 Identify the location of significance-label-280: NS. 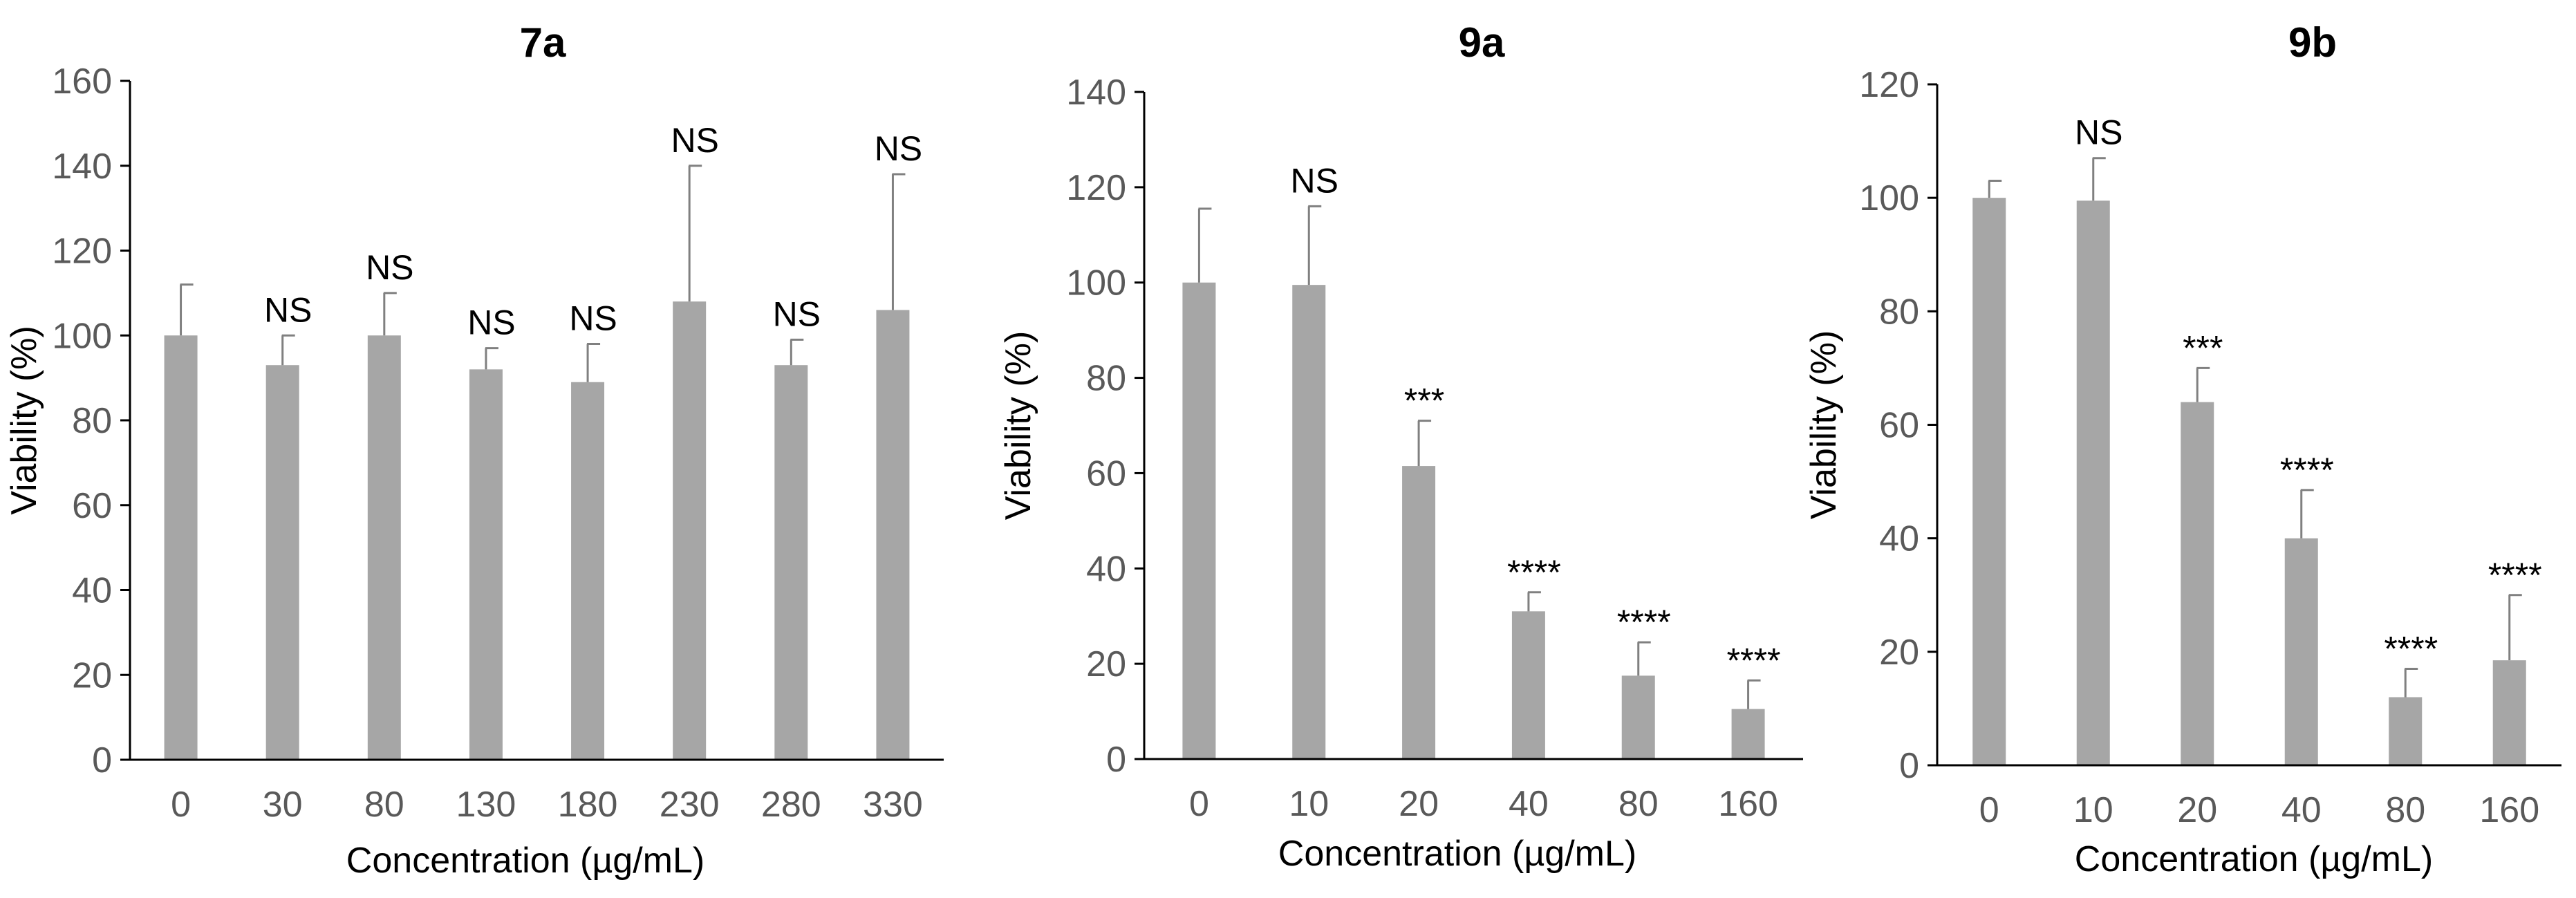
(797, 313).